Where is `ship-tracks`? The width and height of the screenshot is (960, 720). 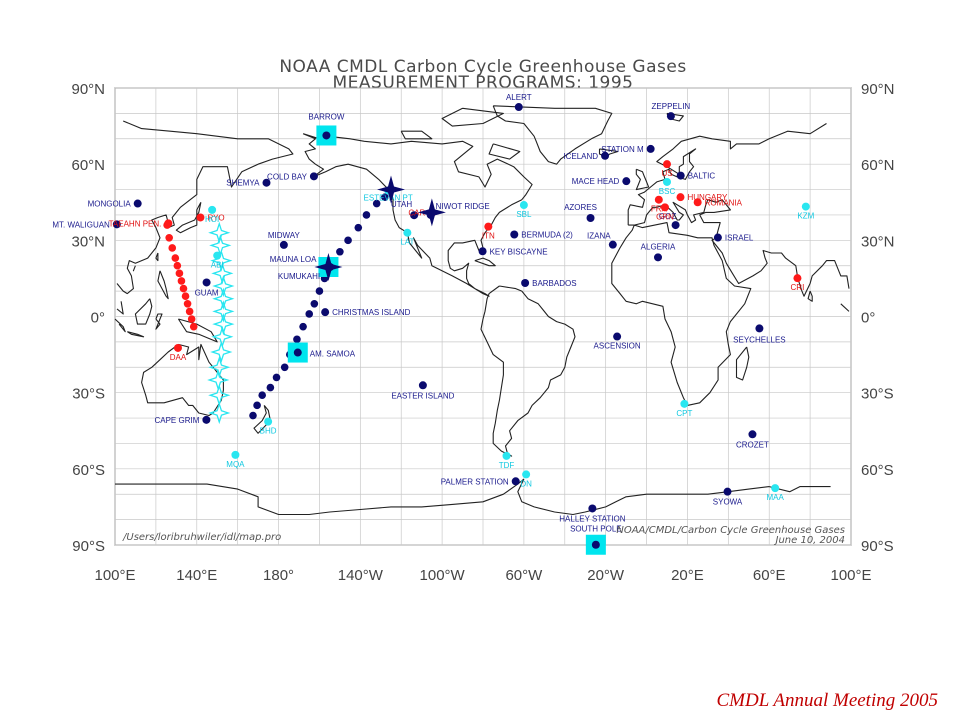 ship-tracks is located at coordinates (276, 309).